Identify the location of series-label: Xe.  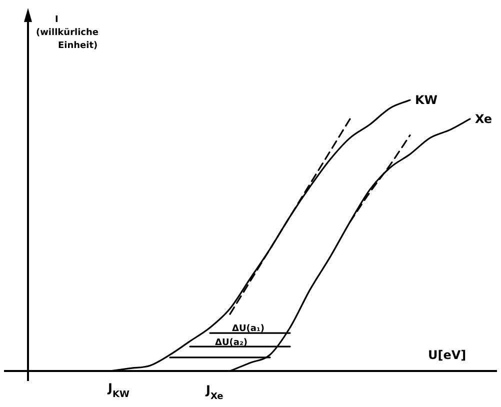
(483, 119).